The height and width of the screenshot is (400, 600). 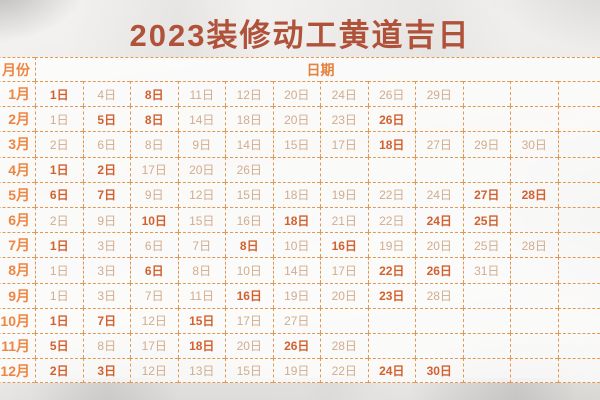 I want to click on month-label: 7月, so click(x=17, y=245).